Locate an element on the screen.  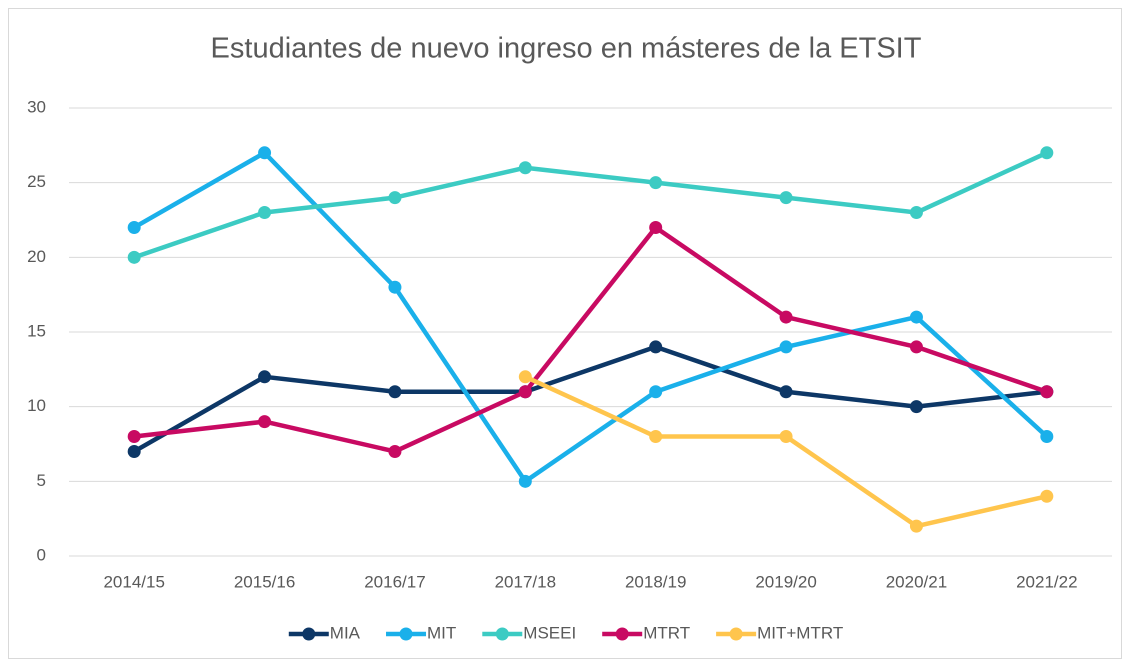
legend-label: MSEEI is located at coordinates (549, 632).